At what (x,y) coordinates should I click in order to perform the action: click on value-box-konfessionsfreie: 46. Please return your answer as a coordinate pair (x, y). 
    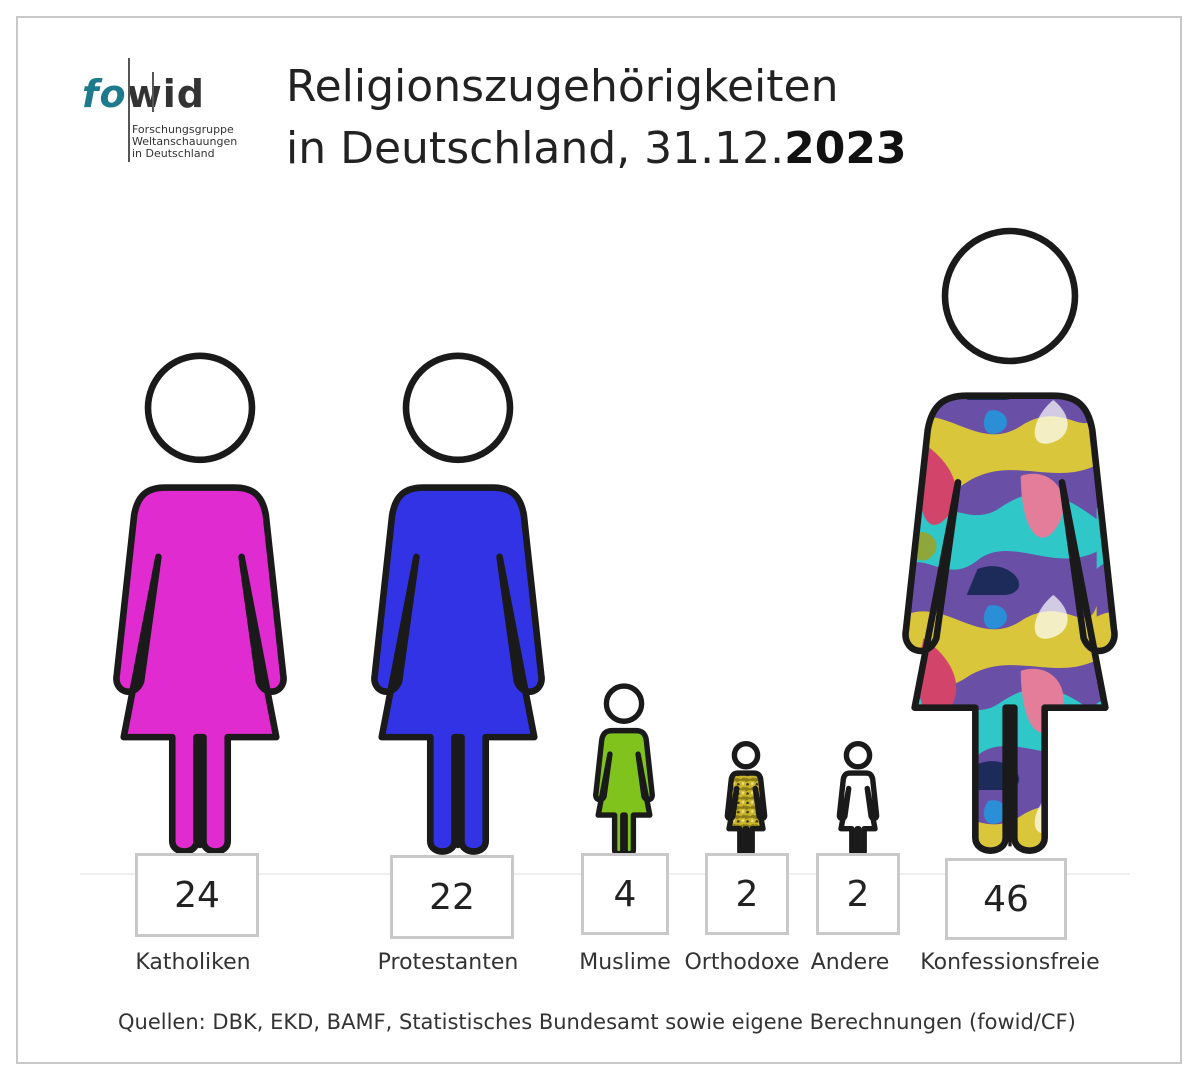
    Looking at the image, I should click on (1006, 899).